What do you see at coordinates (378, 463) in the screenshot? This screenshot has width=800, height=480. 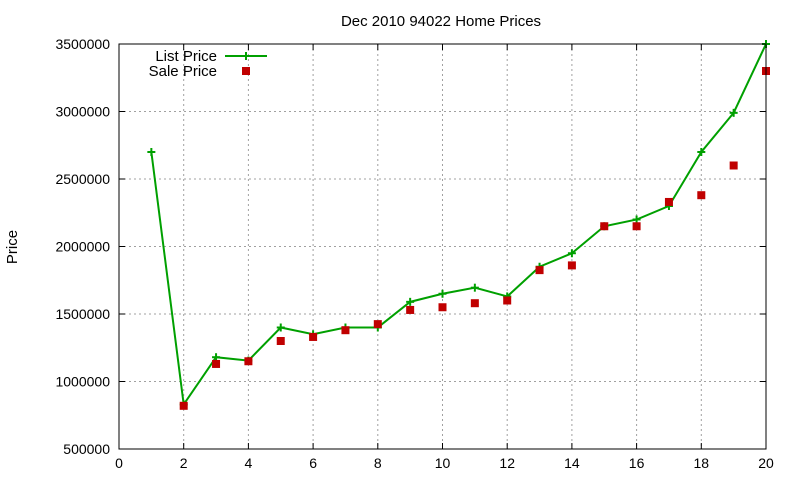 I see `x-tick-label: 8` at bounding box center [378, 463].